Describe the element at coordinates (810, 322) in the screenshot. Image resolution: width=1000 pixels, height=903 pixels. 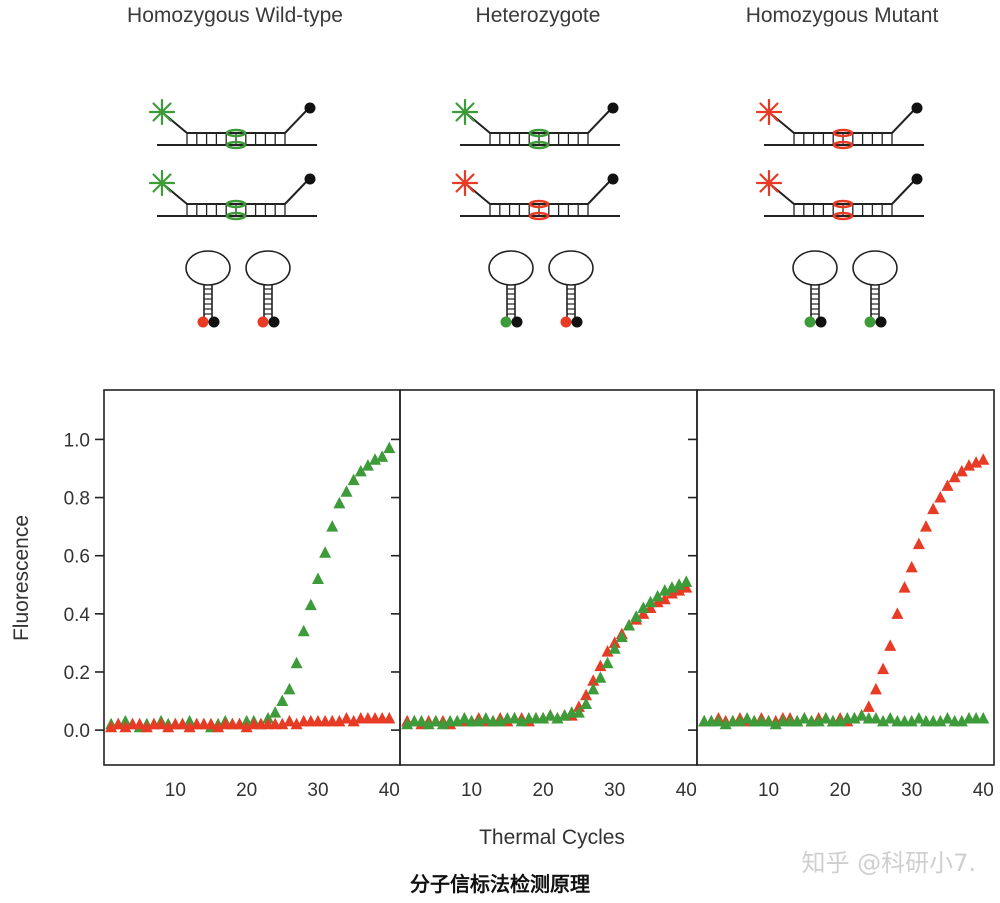
I see `fluorophore-dot` at that location.